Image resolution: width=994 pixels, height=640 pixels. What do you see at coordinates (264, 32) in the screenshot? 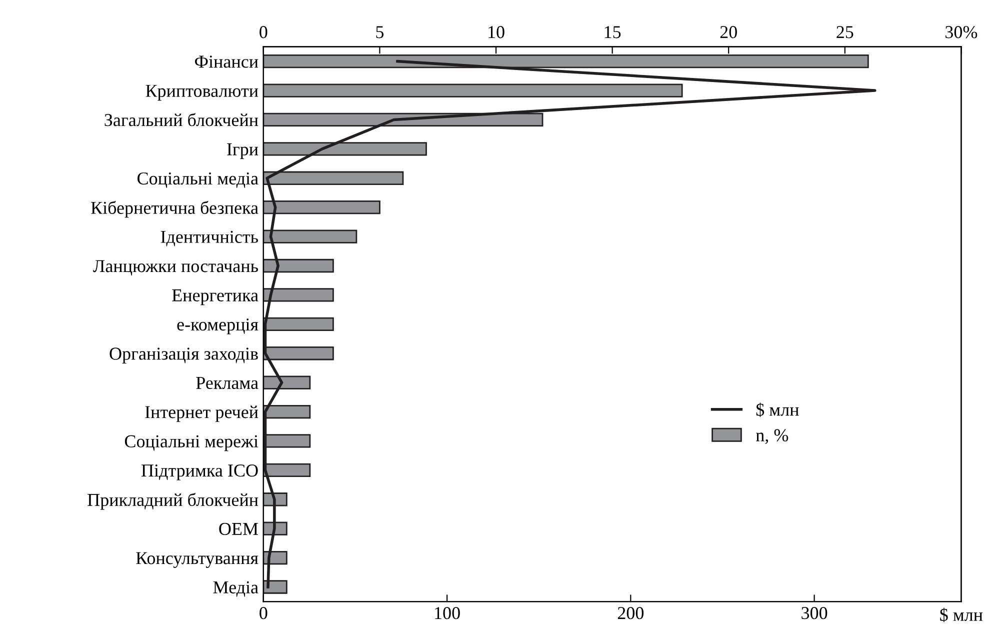
I see `x2-tick-label: 0` at bounding box center [264, 32].